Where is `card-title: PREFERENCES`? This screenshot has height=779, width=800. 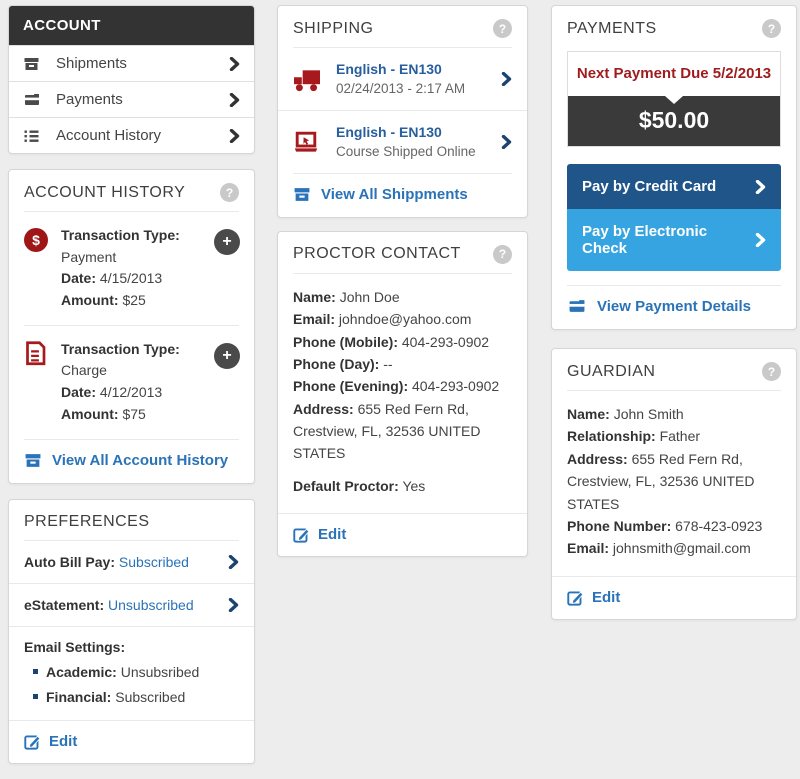 card-title: PREFERENCES is located at coordinates (87, 521).